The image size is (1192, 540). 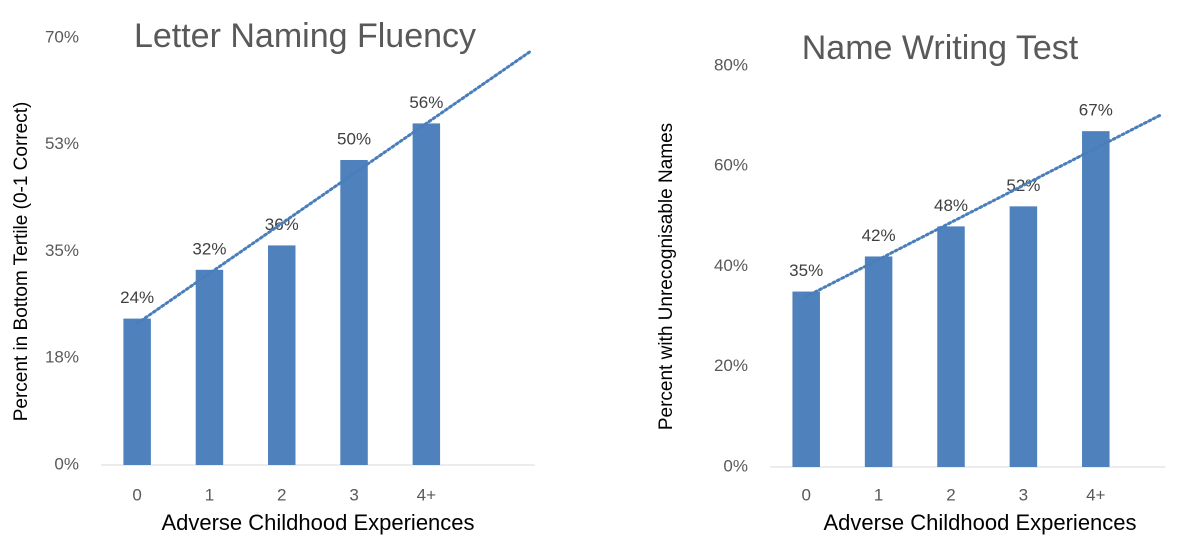 I want to click on y-tick-label: 40%, so click(x=731, y=265).